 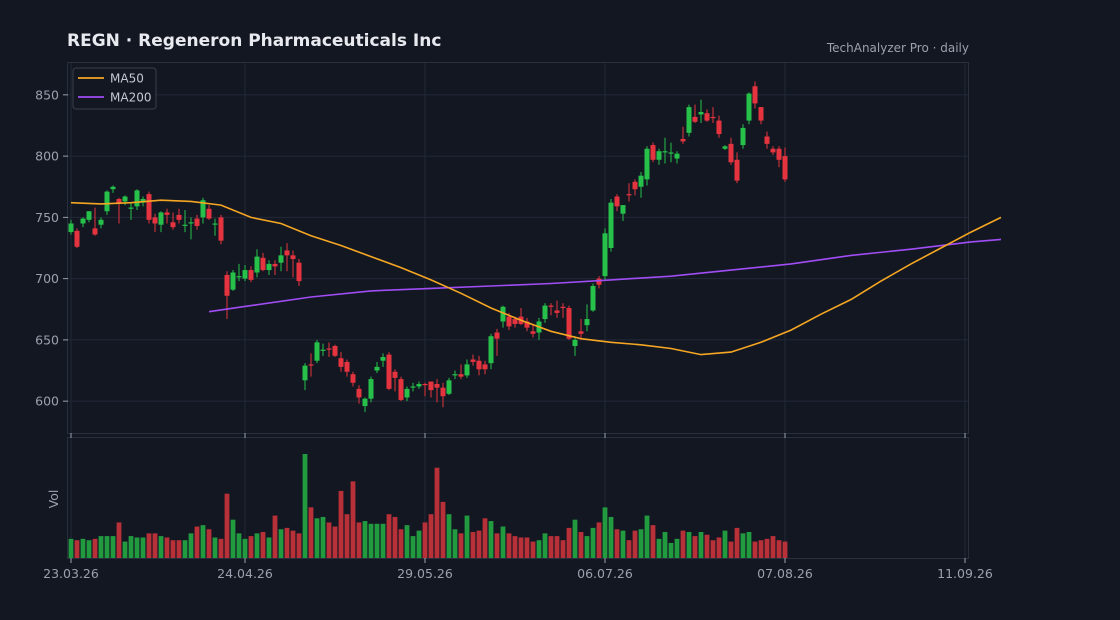 I want to click on volume-bars, so click(x=428, y=506).